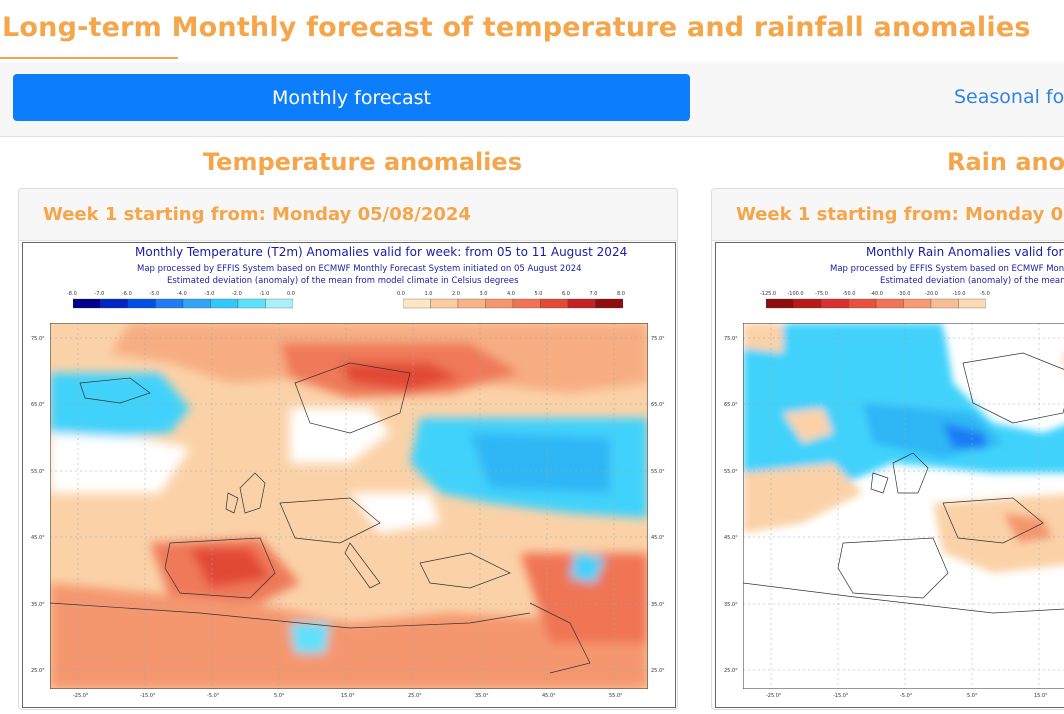 The image size is (1064, 714). What do you see at coordinates (731, 671) in the screenshot?
I see `rain-latitude-label: 25.0°` at bounding box center [731, 671].